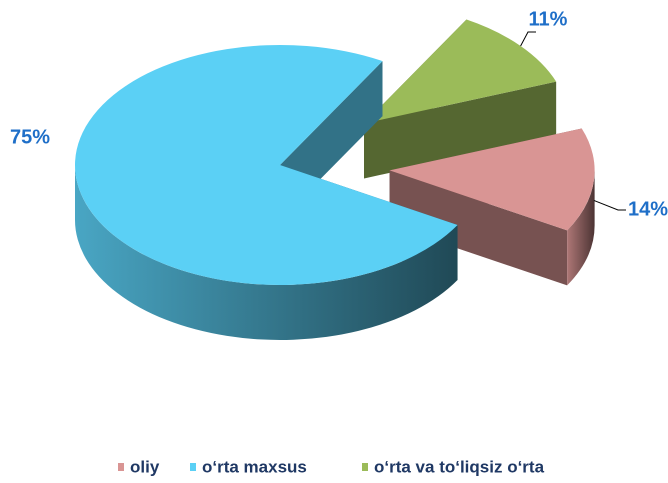 This screenshot has width=668, height=483. What do you see at coordinates (581, 228) in the screenshot?
I see `slice-side` at bounding box center [581, 228].